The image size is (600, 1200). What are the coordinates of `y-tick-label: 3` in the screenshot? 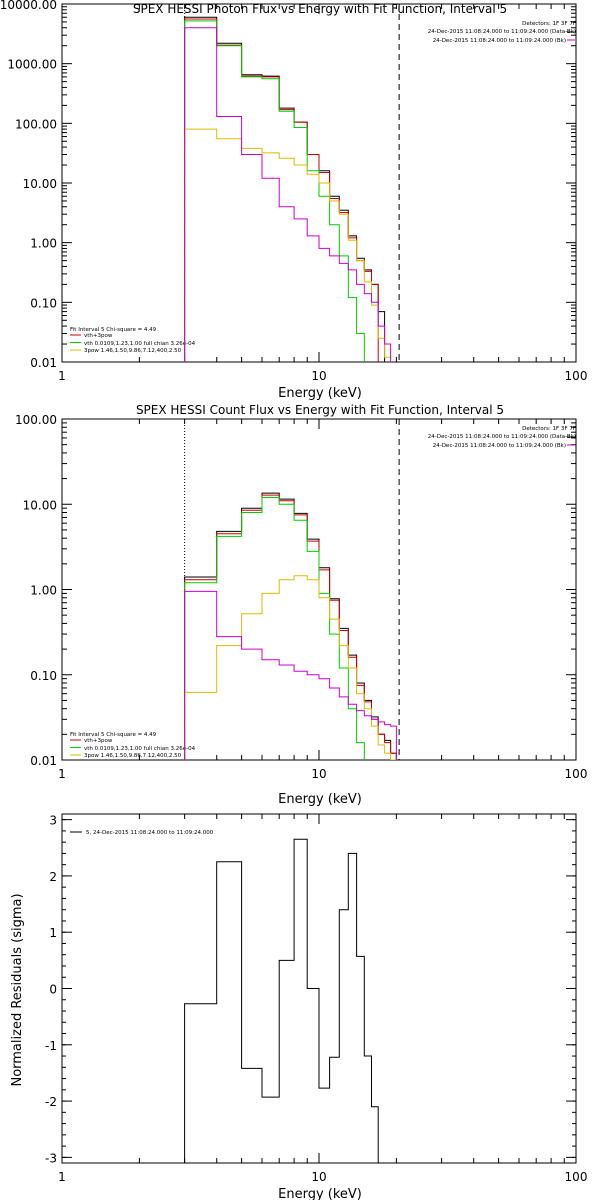 It's located at (53, 821).